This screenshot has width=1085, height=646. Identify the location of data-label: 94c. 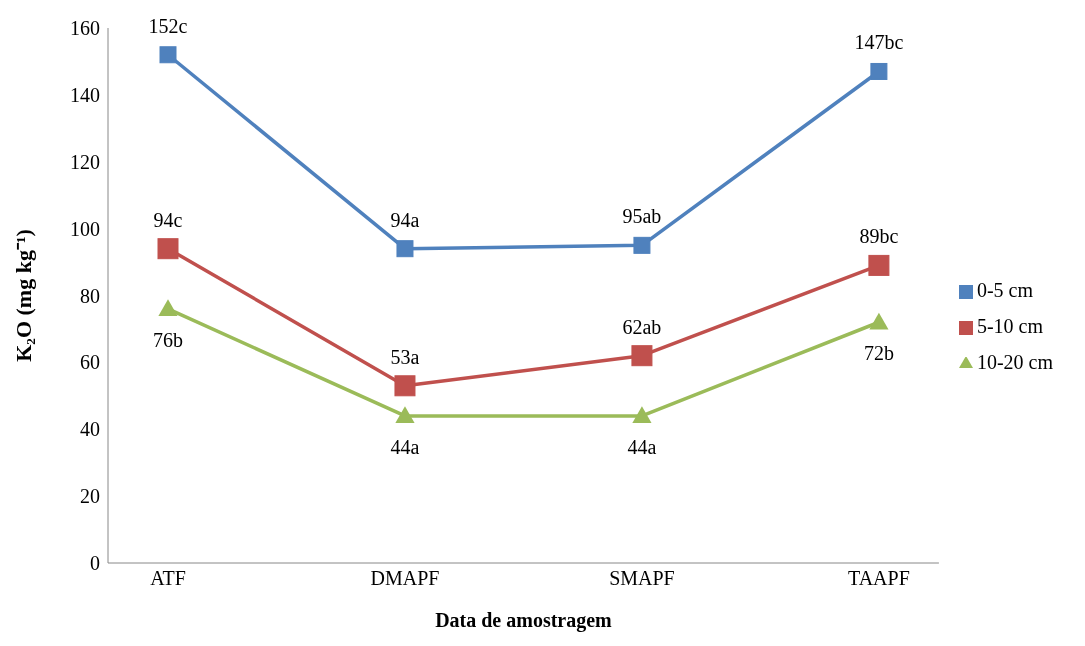
(168, 219).